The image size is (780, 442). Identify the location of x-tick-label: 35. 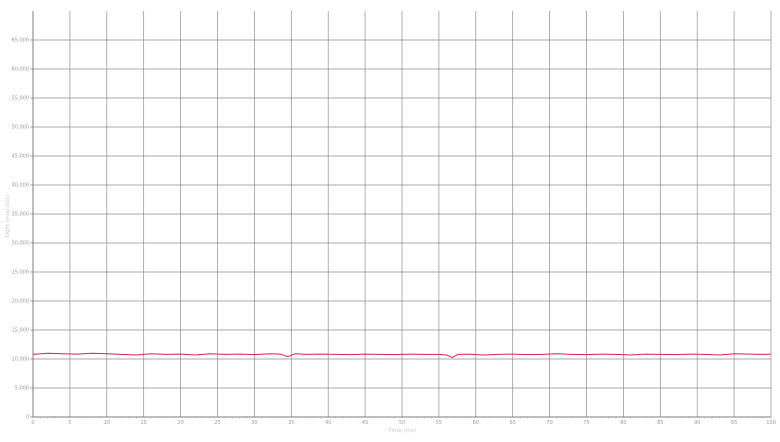
(291, 423).